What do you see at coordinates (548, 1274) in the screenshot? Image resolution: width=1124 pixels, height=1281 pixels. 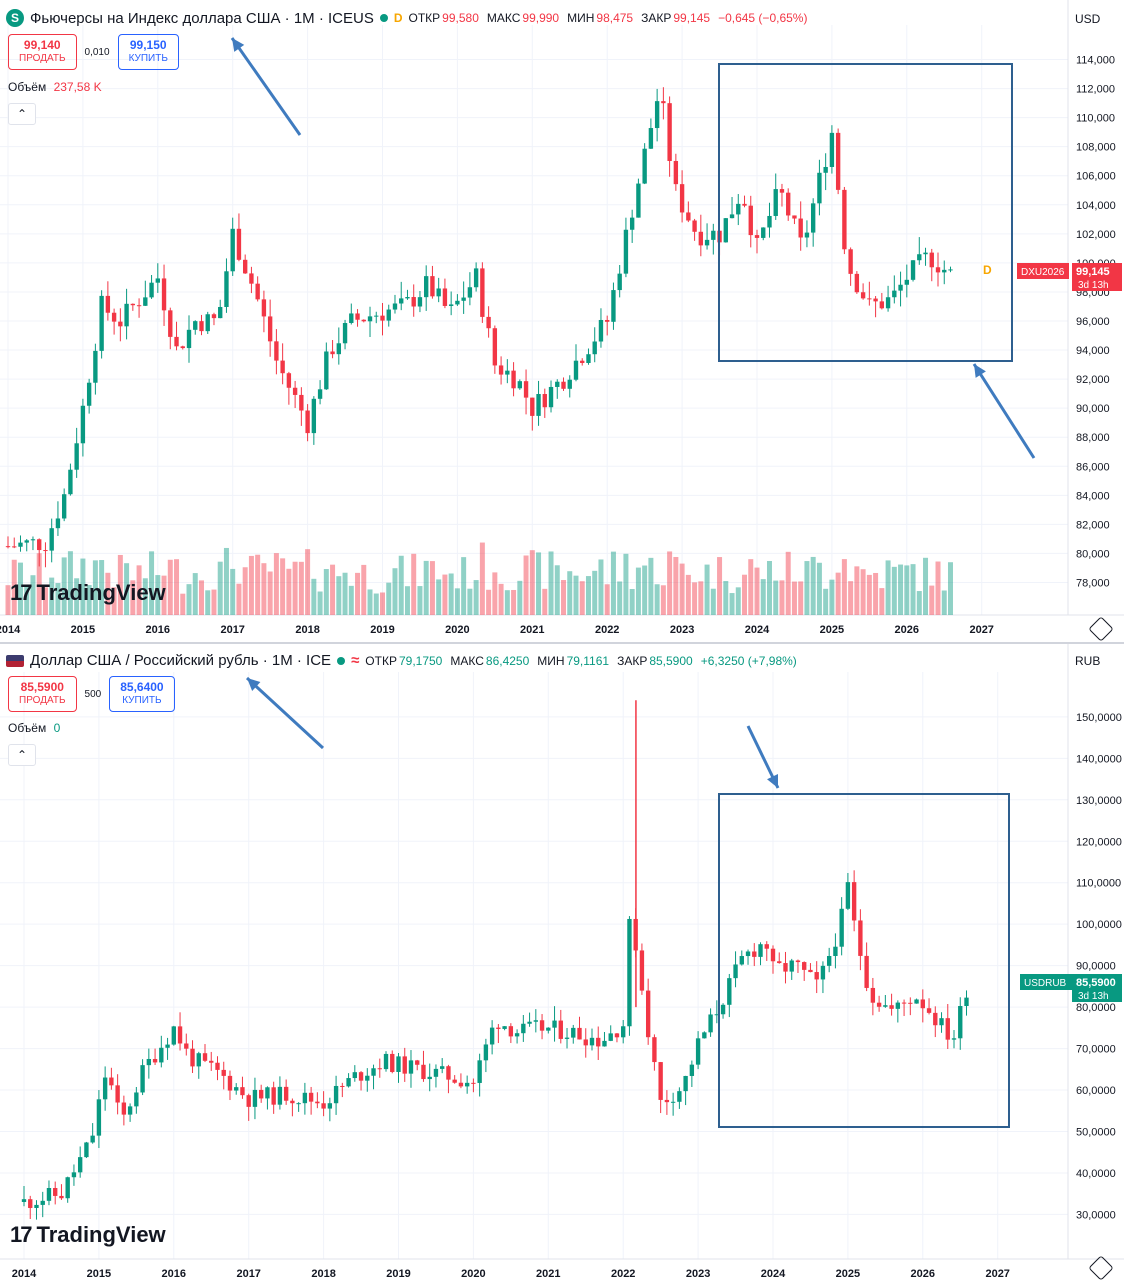 I see `x-tick-label: 2021` at bounding box center [548, 1274].